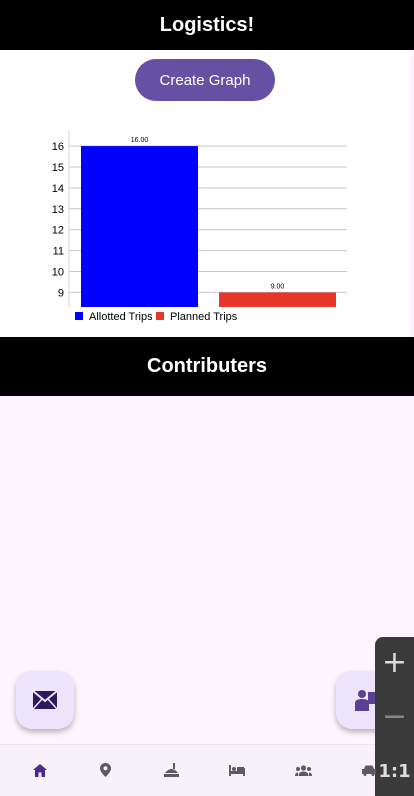 The height and width of the screenshot is (796, 414). What do you see at coordinates (58, 272) in the screenshot?
I see `y-tick-label: 10` at bounding box center [58, 272].